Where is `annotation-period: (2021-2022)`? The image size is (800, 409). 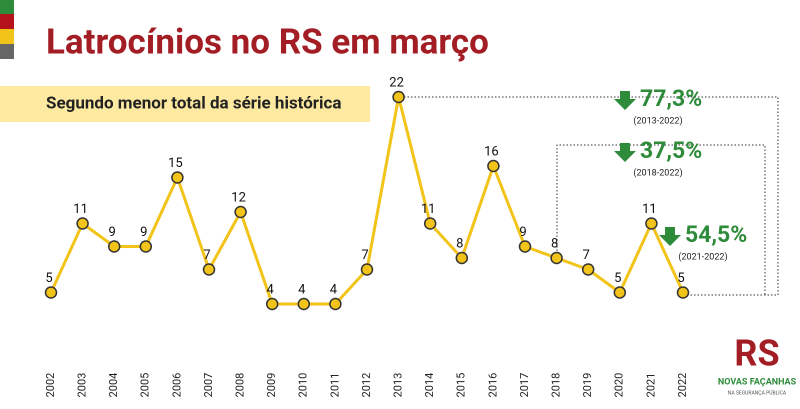 annotation-period: (2021-2022) is located at coordinates (702, 256).